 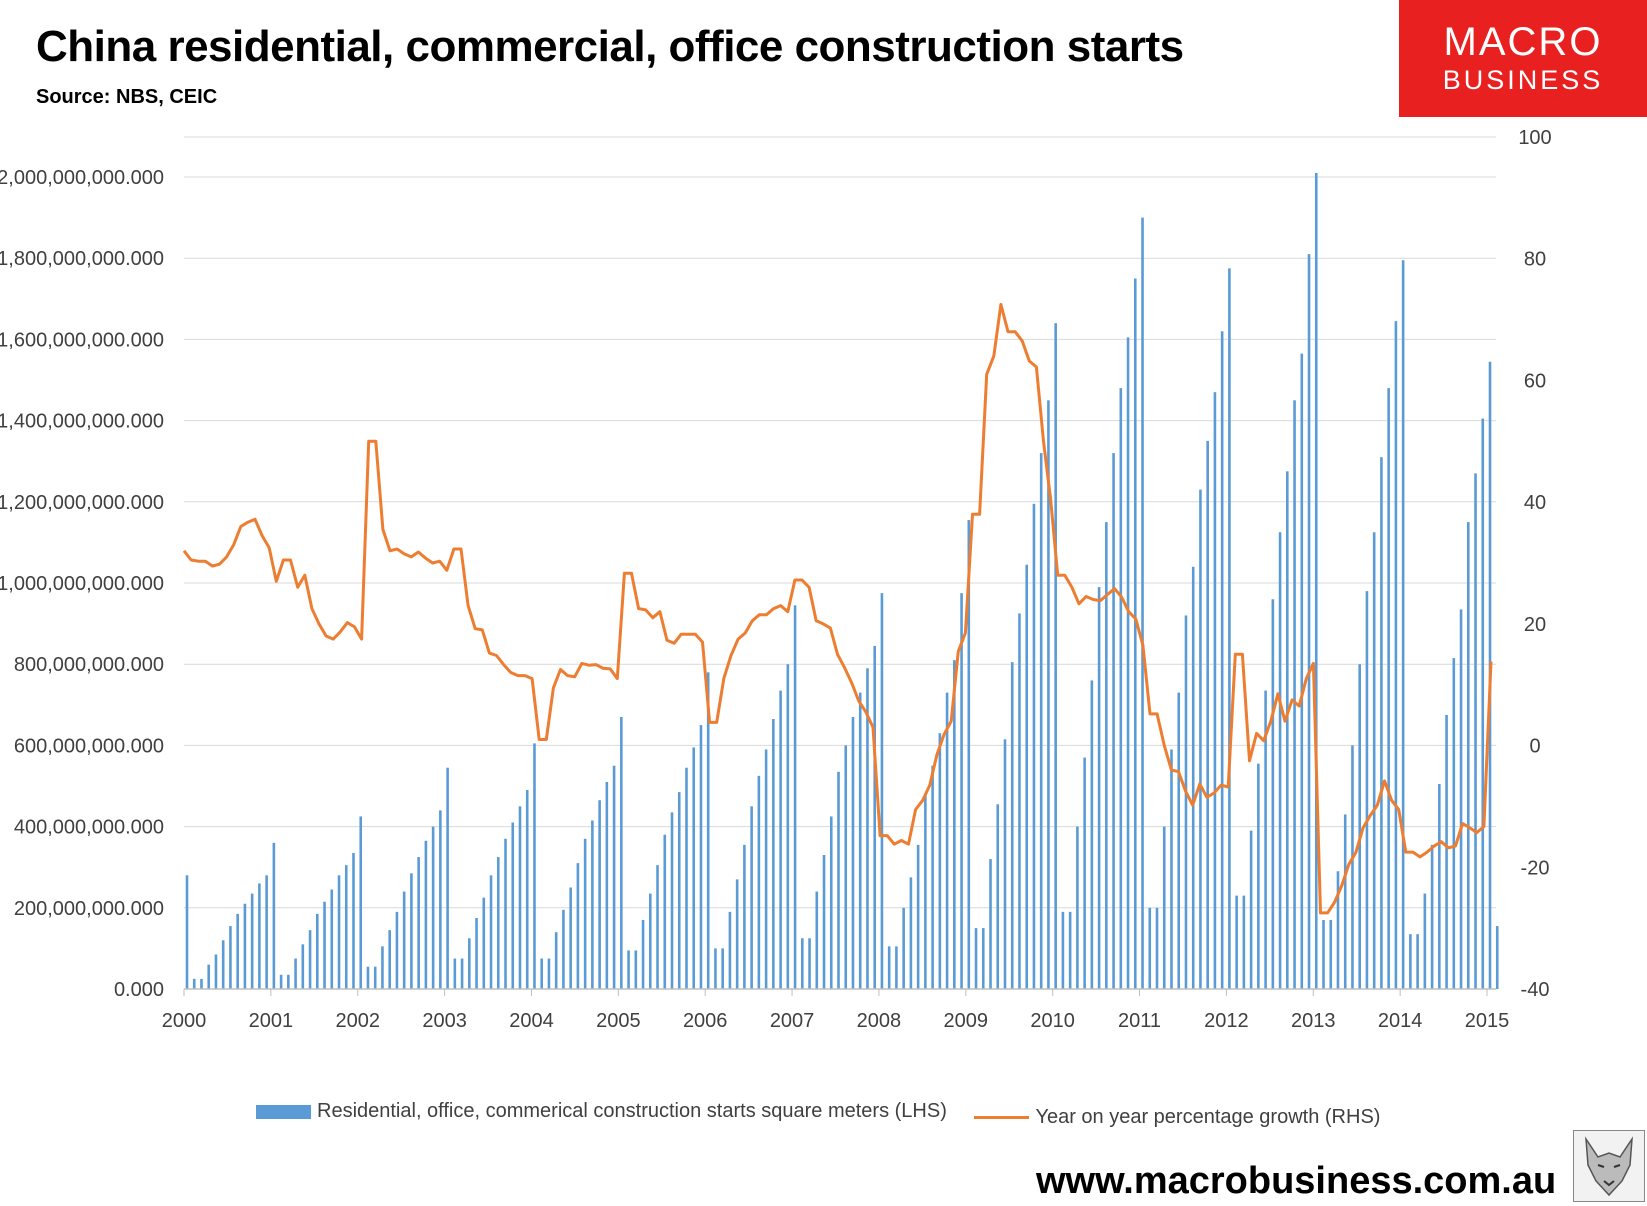 I want to click on right-axis-tick-label: -20, so click(x=1535, y=868).